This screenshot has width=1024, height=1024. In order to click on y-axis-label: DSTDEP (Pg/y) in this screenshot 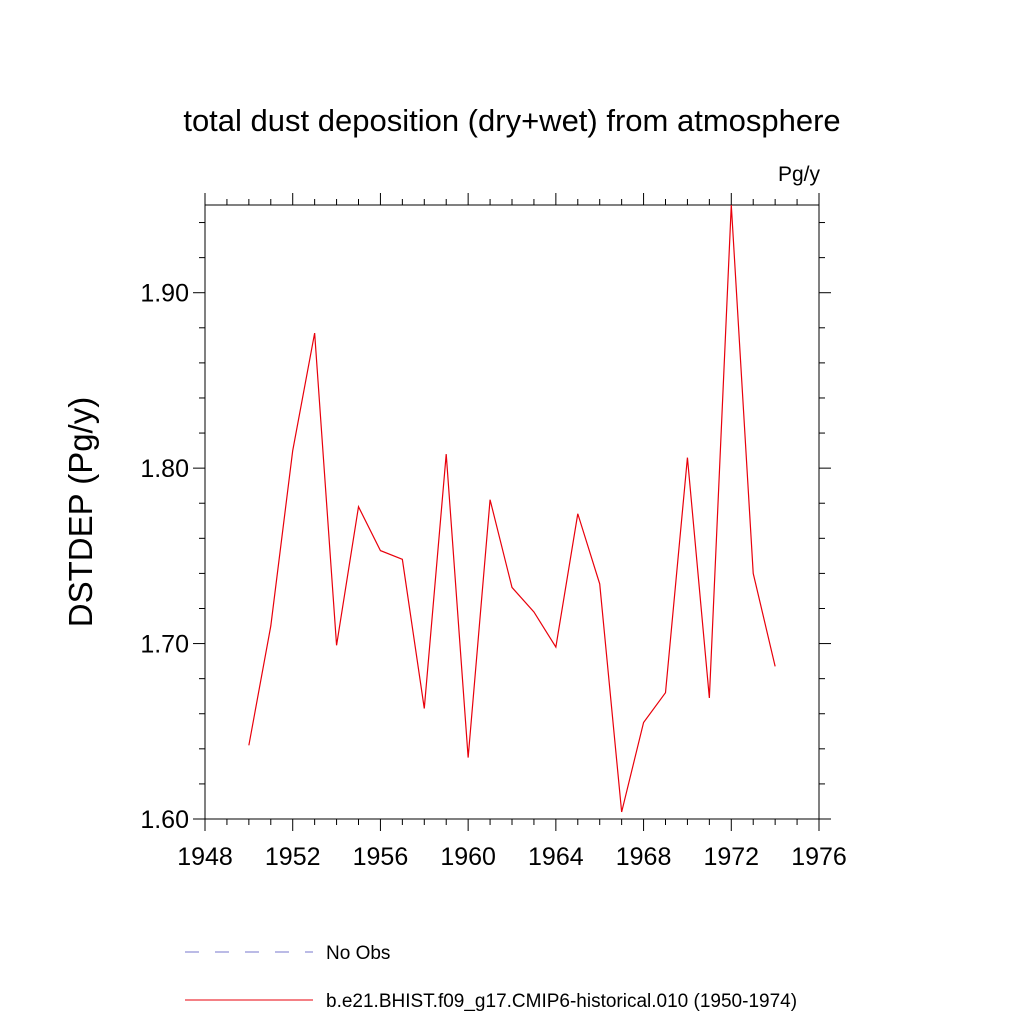, I will do `click(80, 512)`.